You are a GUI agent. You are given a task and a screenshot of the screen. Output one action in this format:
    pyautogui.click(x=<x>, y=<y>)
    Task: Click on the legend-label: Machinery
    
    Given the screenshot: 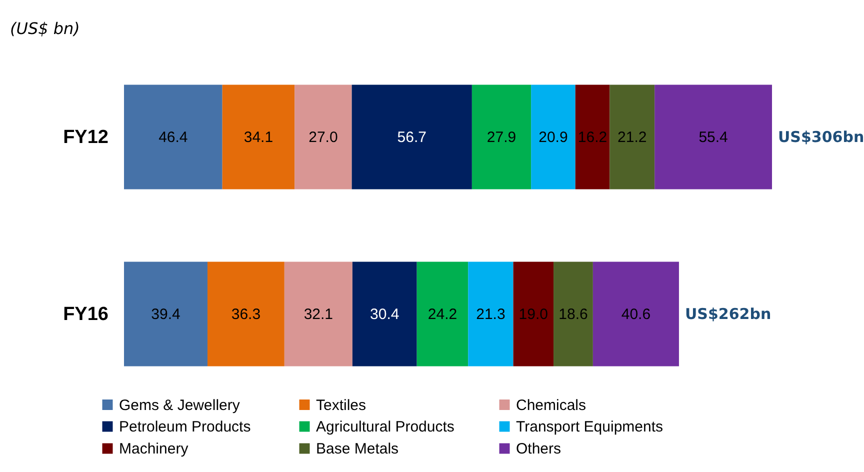 What is the action you would take?
    pyautogui.click(x=154, y=449)
    